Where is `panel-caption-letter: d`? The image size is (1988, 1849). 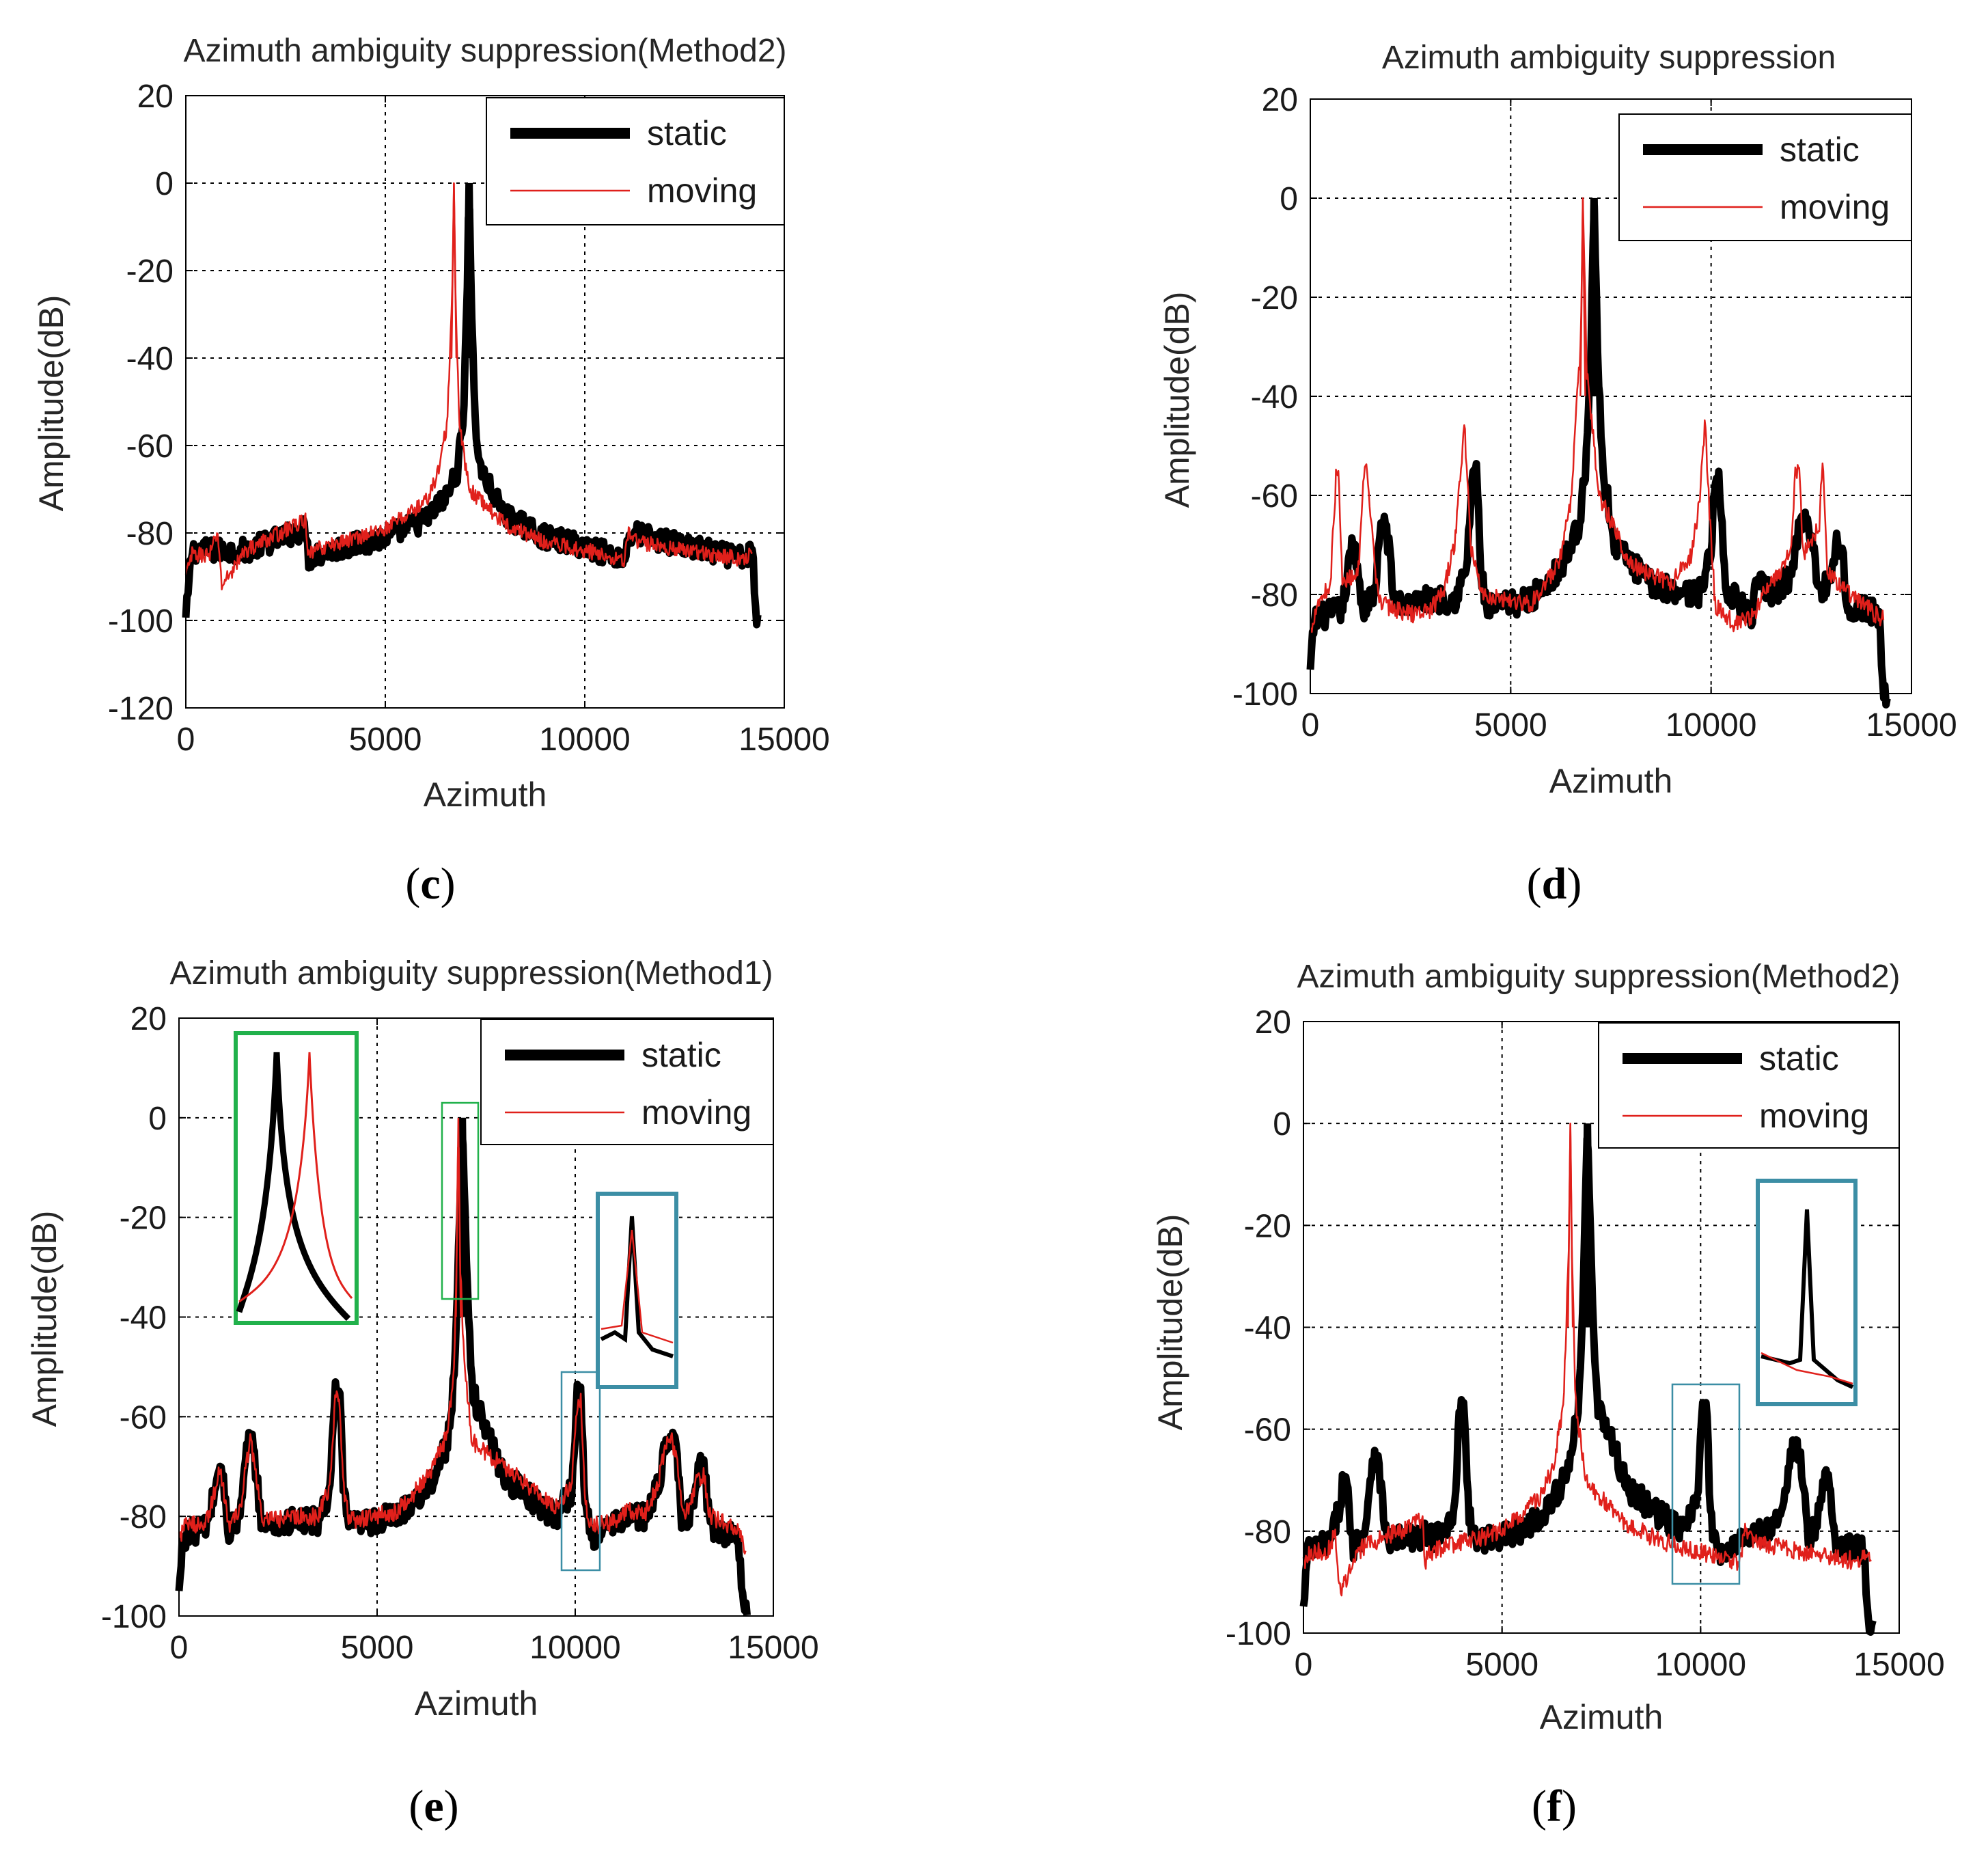 panel-caption-letter: d is located at coordinates (1554, 884).